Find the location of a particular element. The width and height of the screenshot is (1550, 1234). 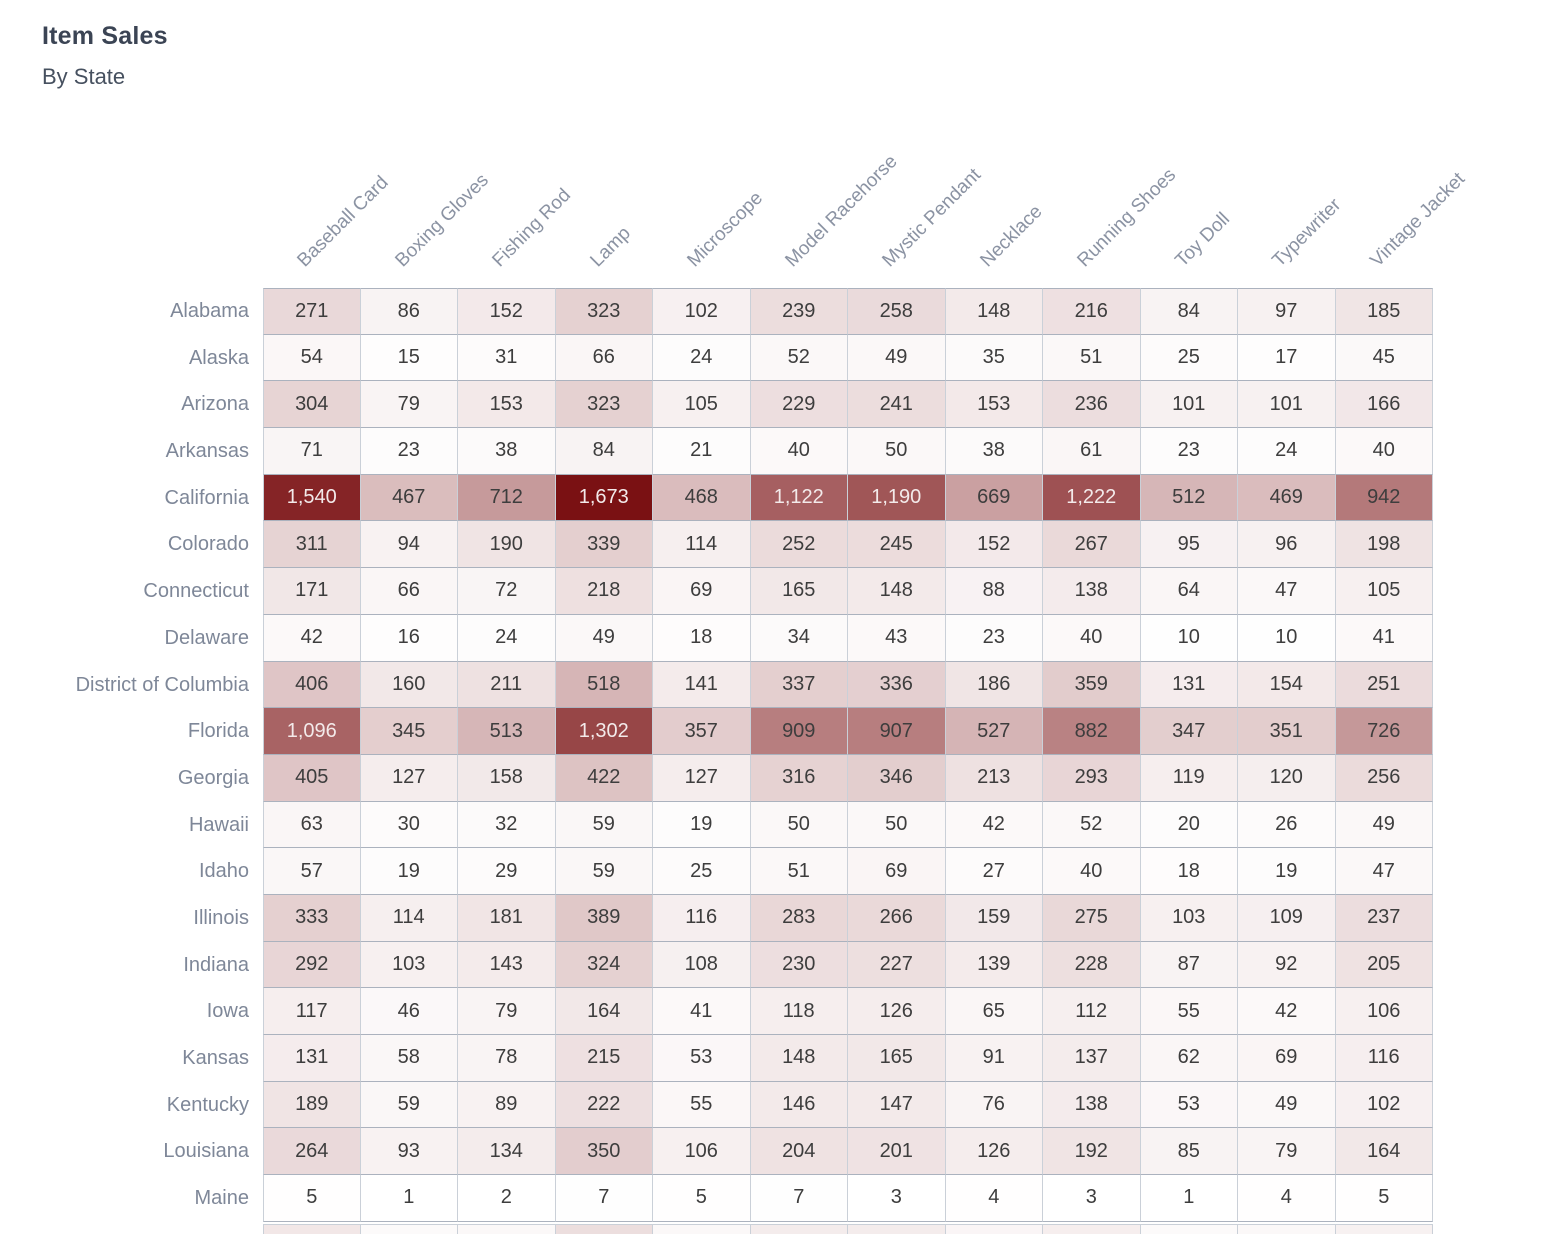

heatmap-cell: 190 is located at coordinates (507, 545).